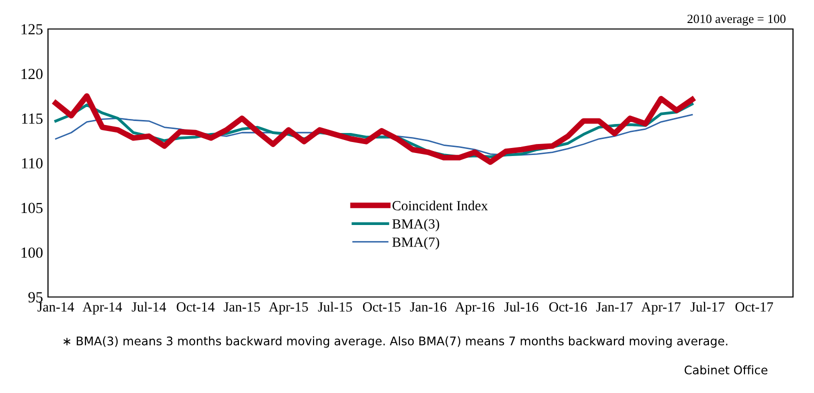  Describe the element at coordinates (707, 307) in the screenshot. I see `x-tick-label: Jul-17` at that location.